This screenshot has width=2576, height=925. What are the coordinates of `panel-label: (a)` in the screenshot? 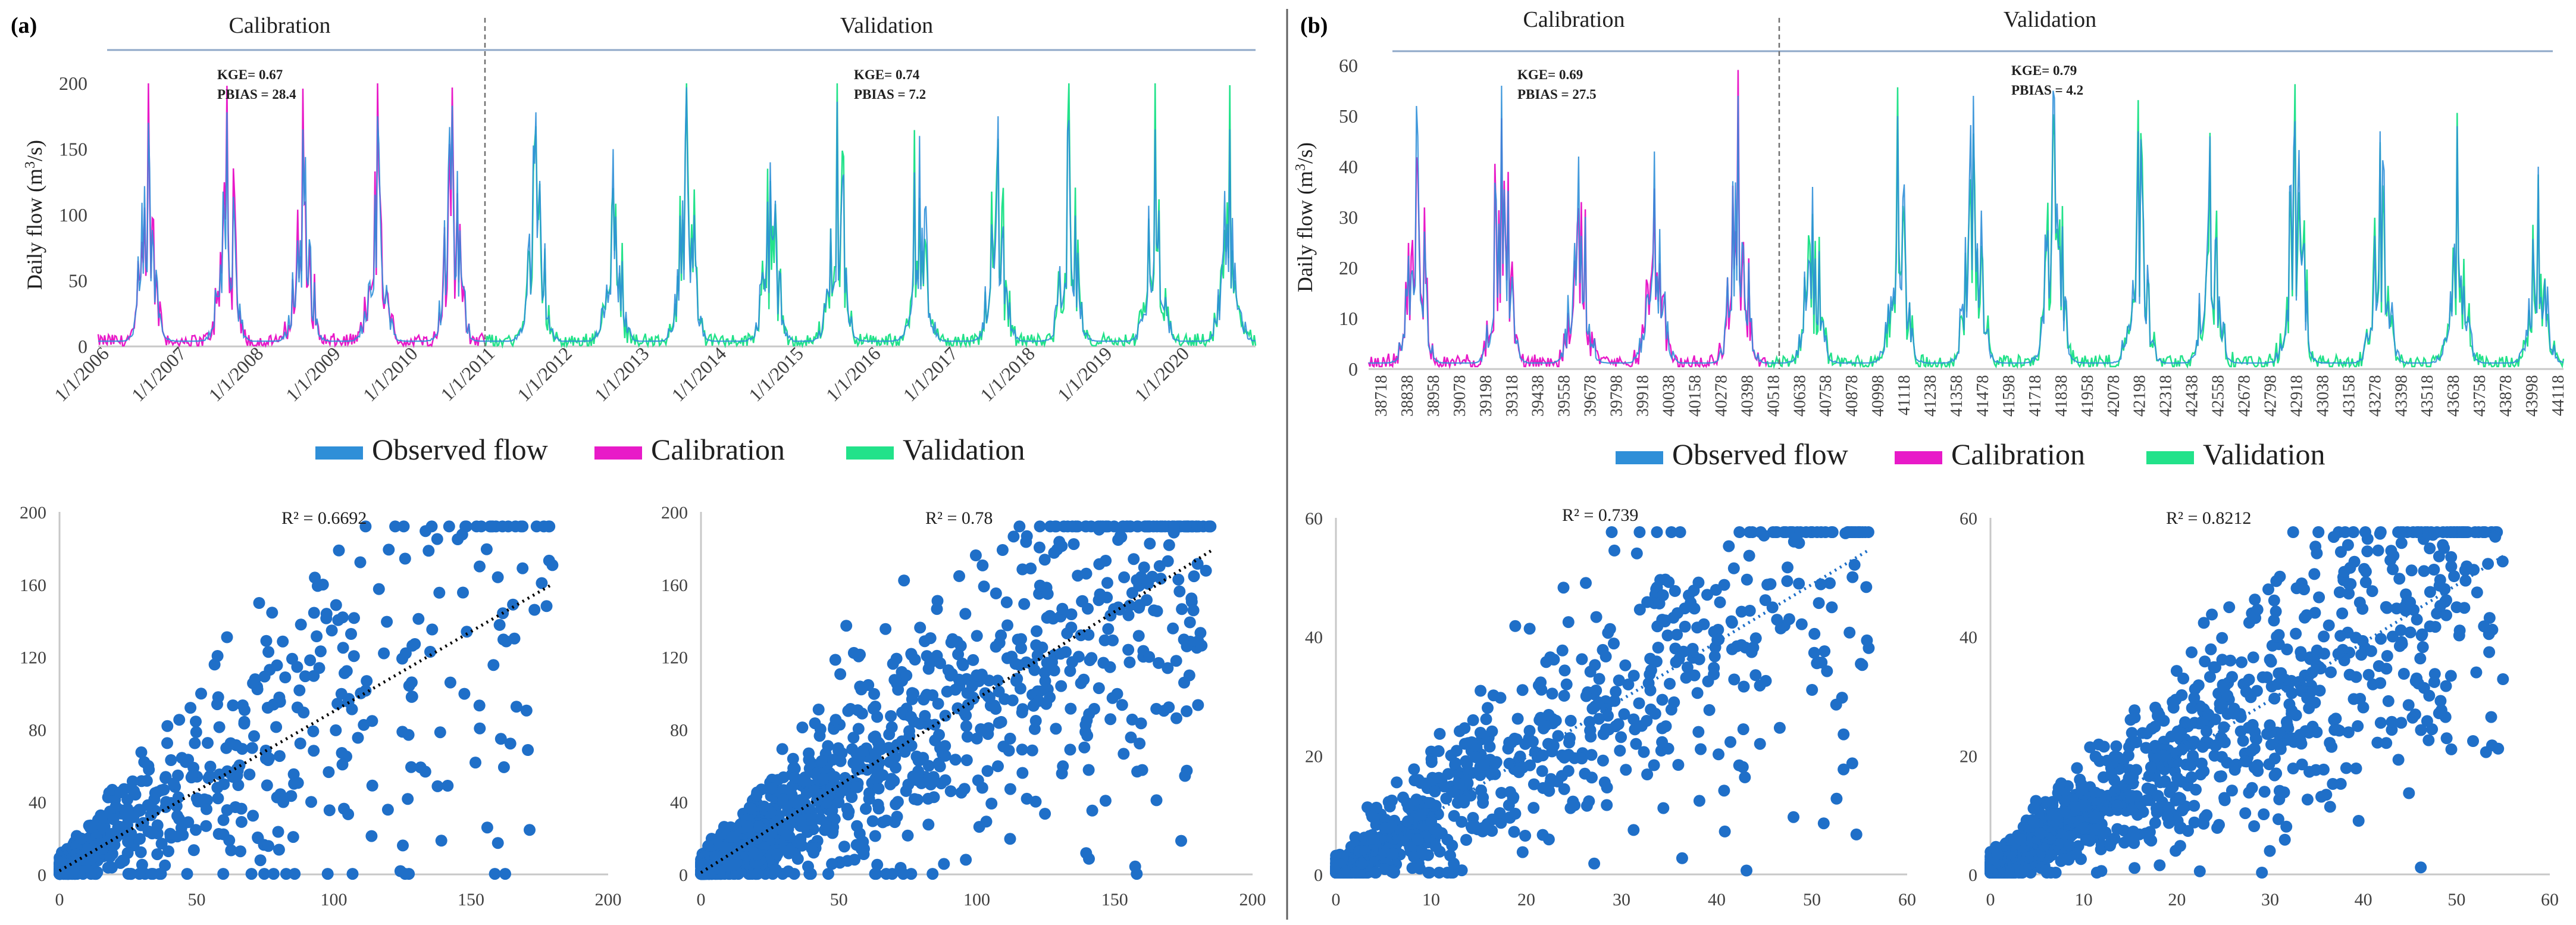 It's located at (24, 25).